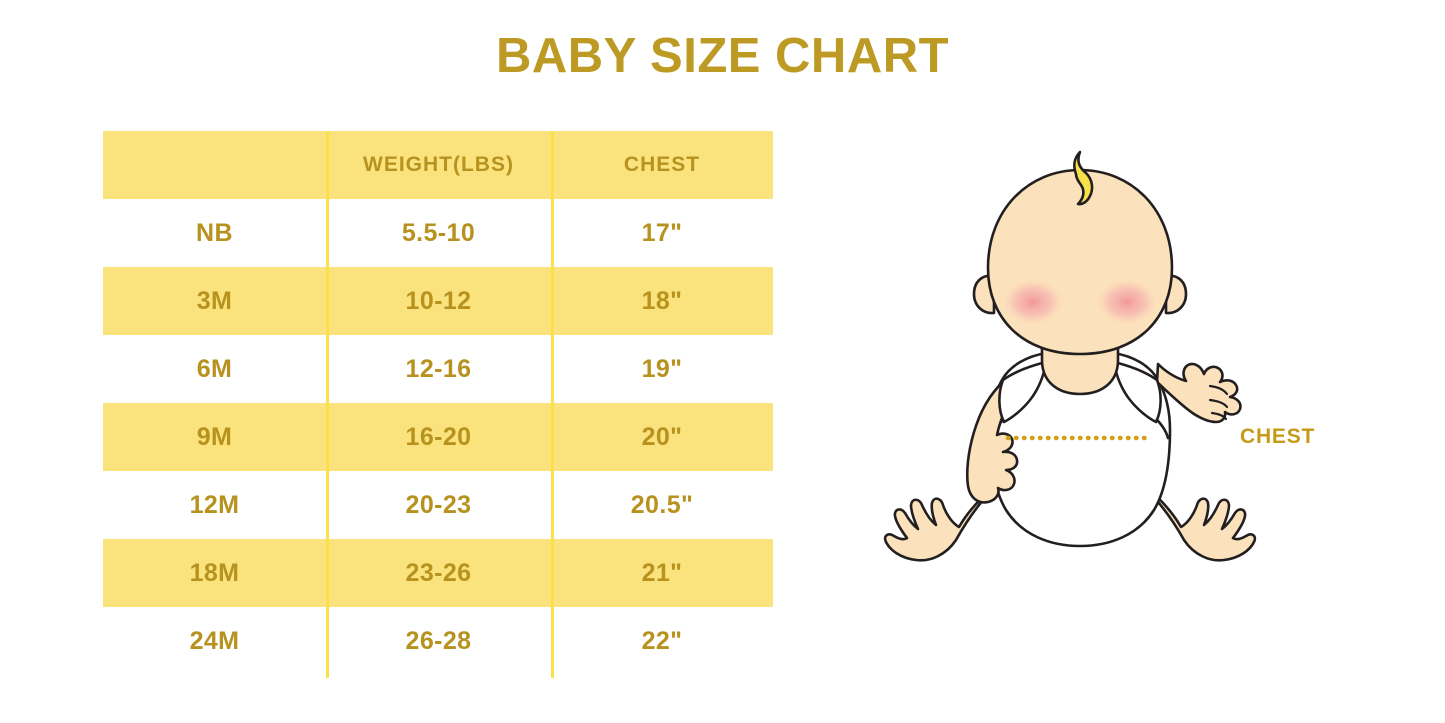  Describe the element at coordinates (214, 368) in the screenshot. I see `cell-size: 6M` at that location.